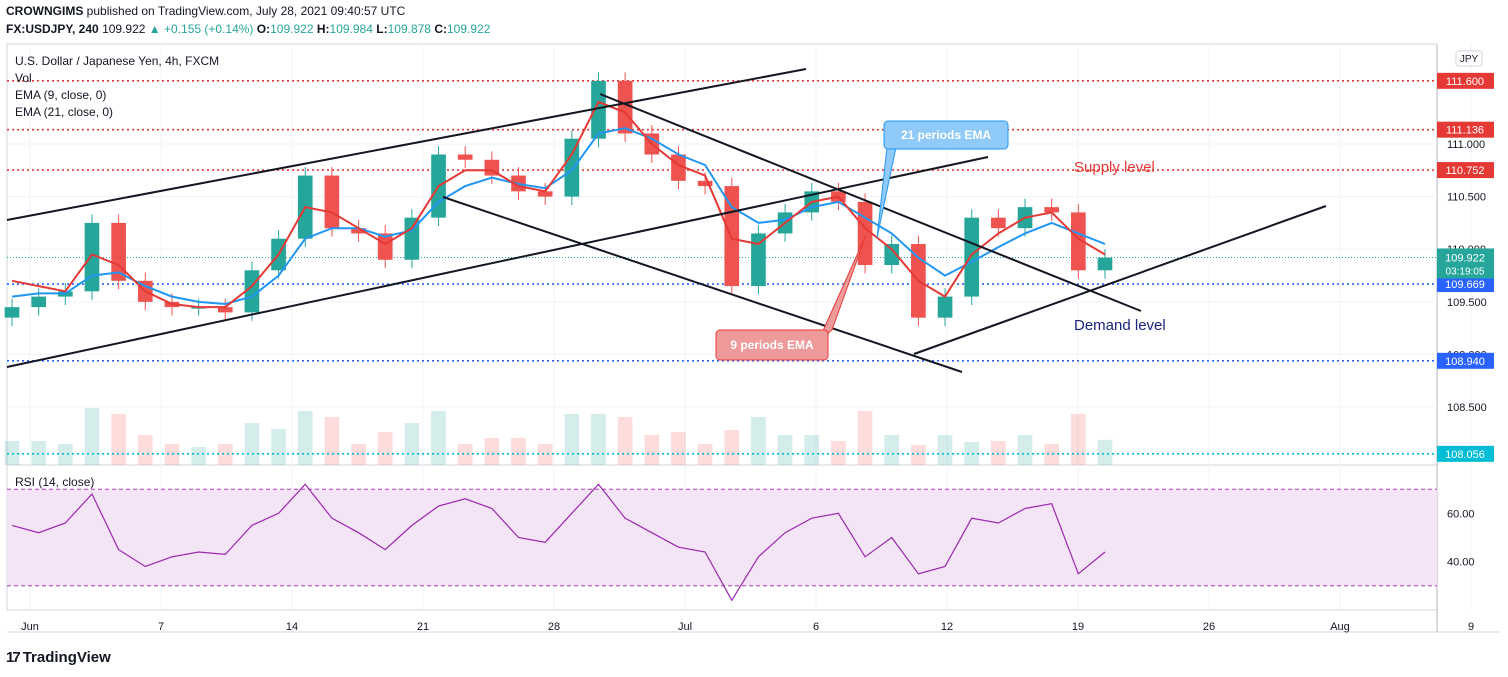 The image size is (1508, 677). I want to click on falling-channel-upper, so click(870, 202).